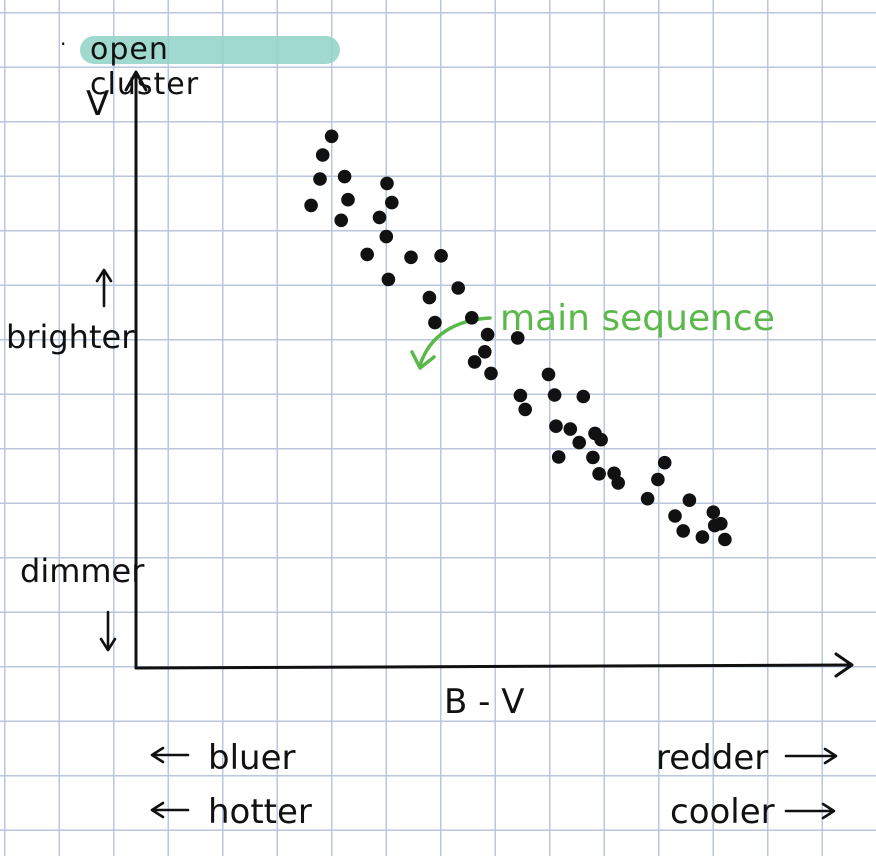 The height and width of the screenshot is (856, 876). What do you see at coordinates (136, 81) in the screenshot?
I see `y-axis-arrowhead` at bounding box center [136, 81].